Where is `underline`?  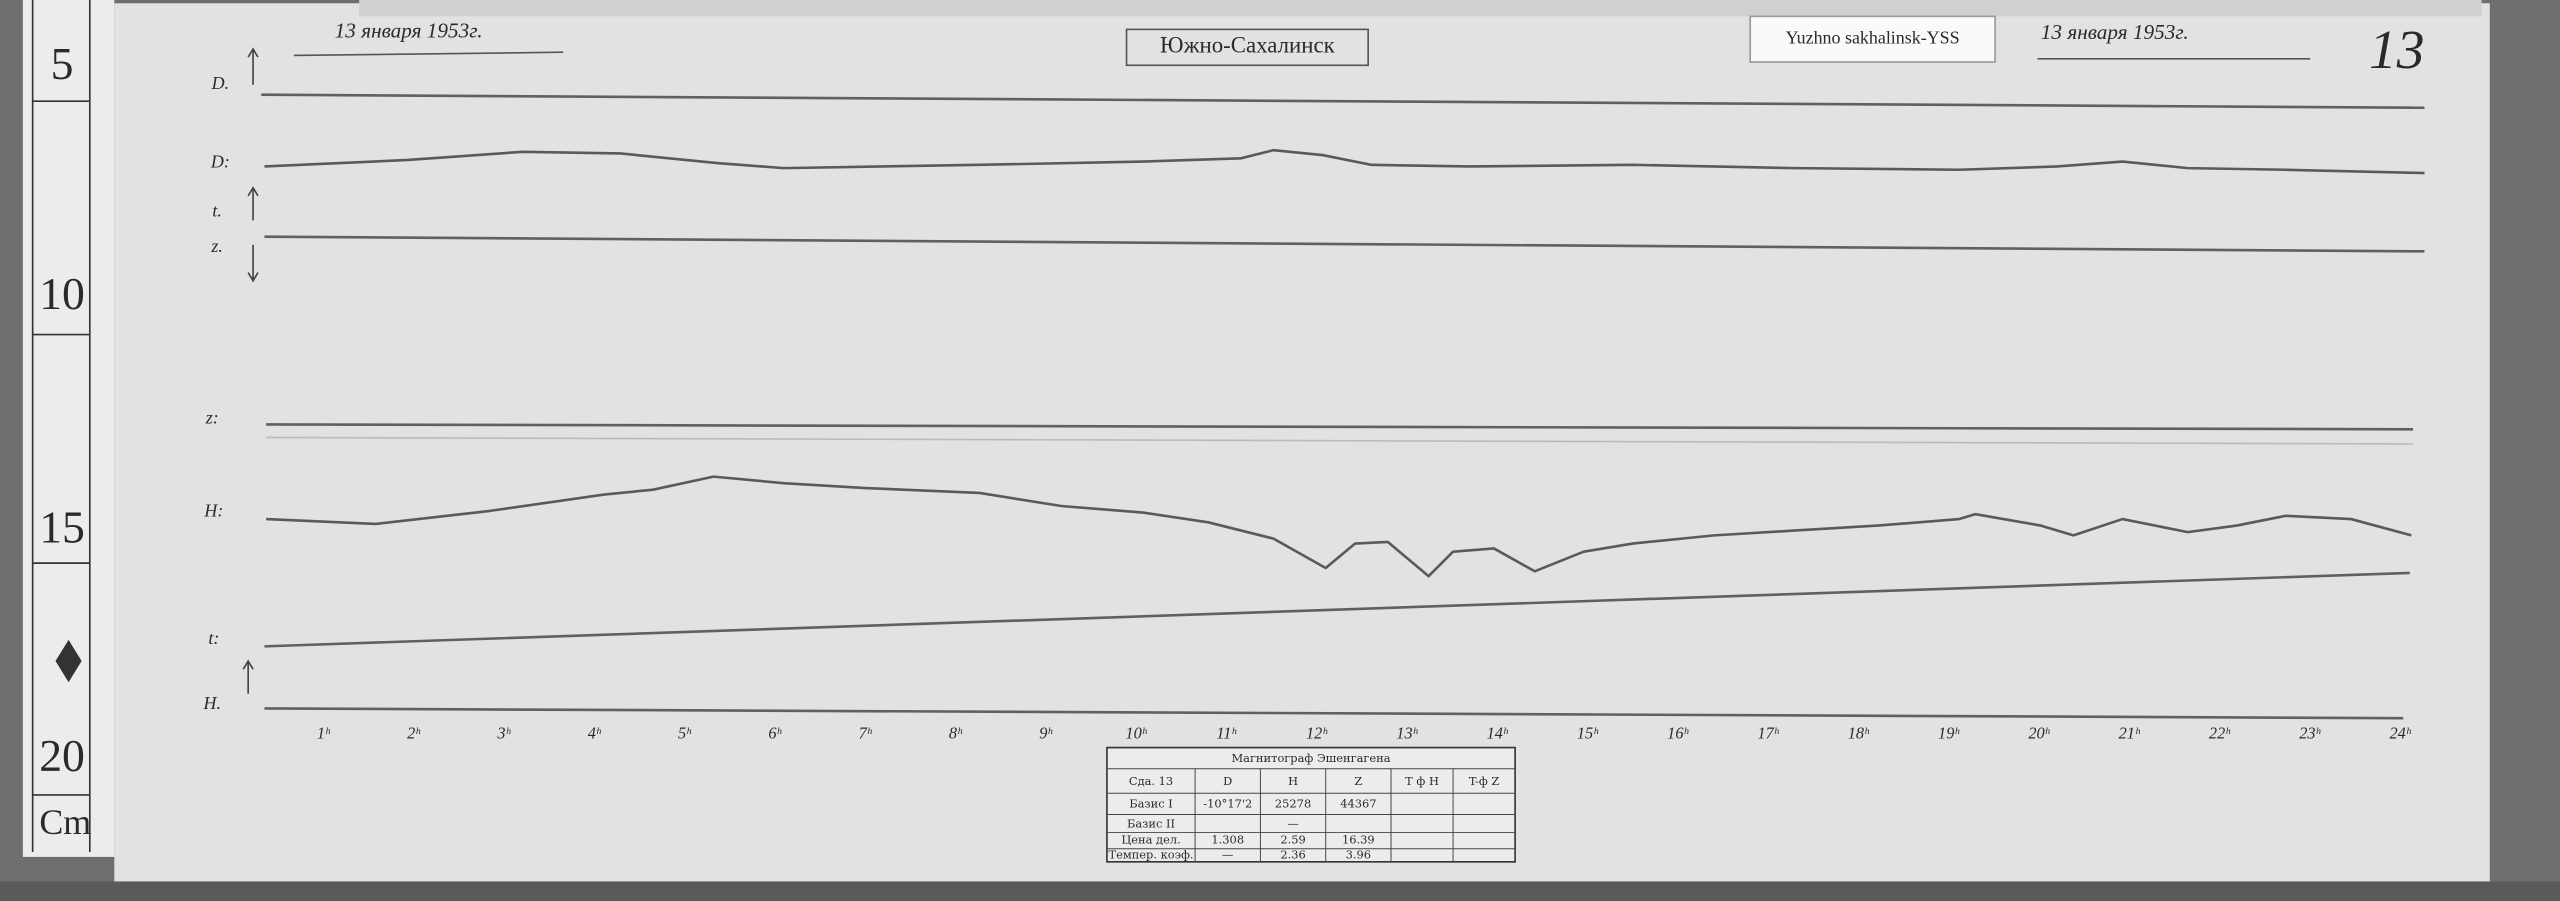
underline is located at coordinates (428, 54).